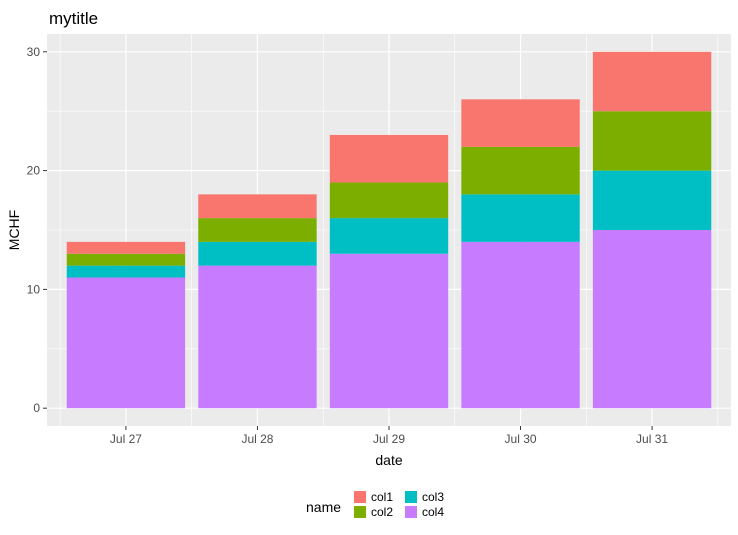 The width and height of the screenshot is (738, 535). I want to click on y-tick-label: 30, so click(34, 52).